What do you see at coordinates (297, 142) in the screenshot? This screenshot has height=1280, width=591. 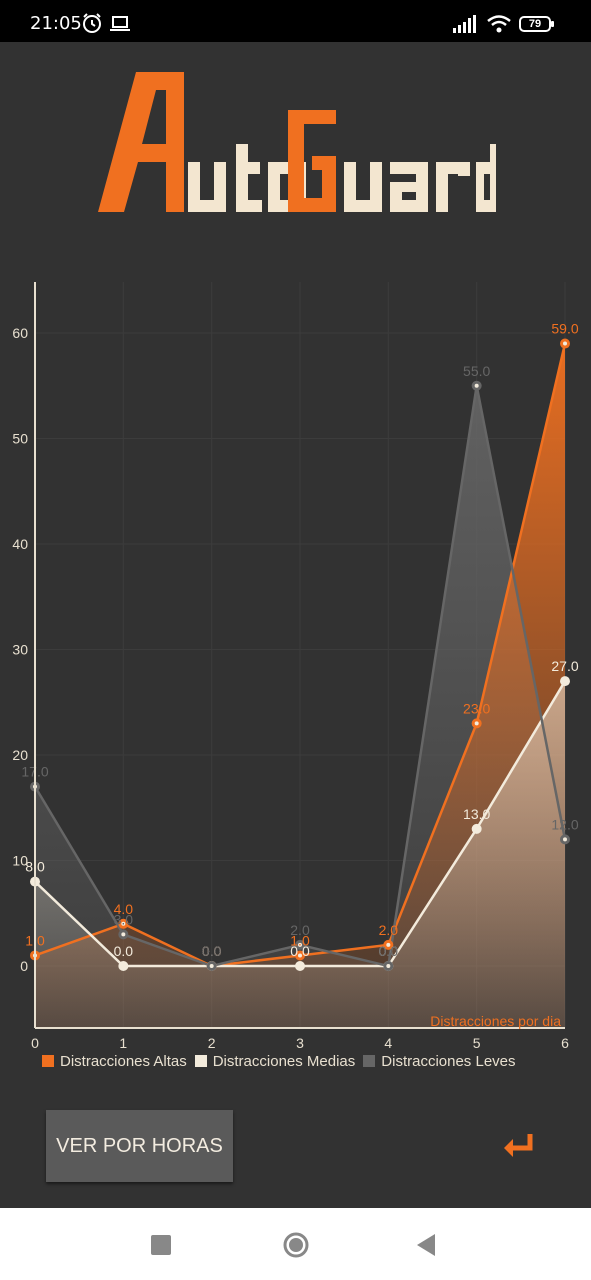 I see `app-logo` at bounding box center [297, 142].